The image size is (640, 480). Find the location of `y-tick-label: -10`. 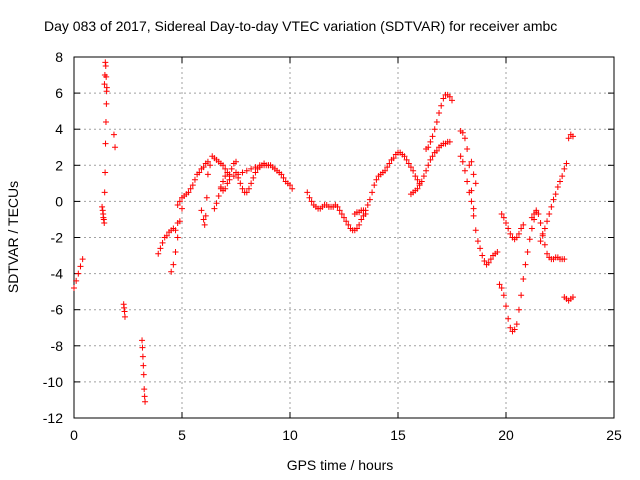

y-tick-label: -10 is located at coordinates (53, 382).